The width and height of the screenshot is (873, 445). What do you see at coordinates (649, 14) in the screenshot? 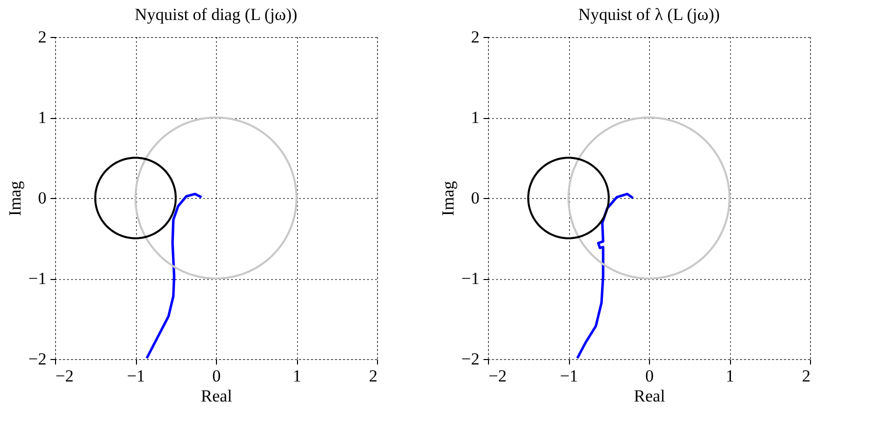
I see `chart-title: Nyquist of λ (L (jω))` at bounding box center [649, 14].